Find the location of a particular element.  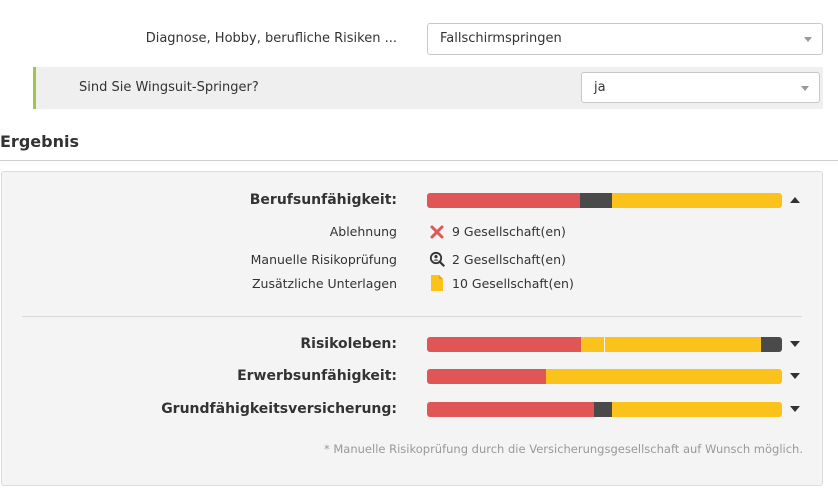

cross-icon is located at coordinates (437, 232).